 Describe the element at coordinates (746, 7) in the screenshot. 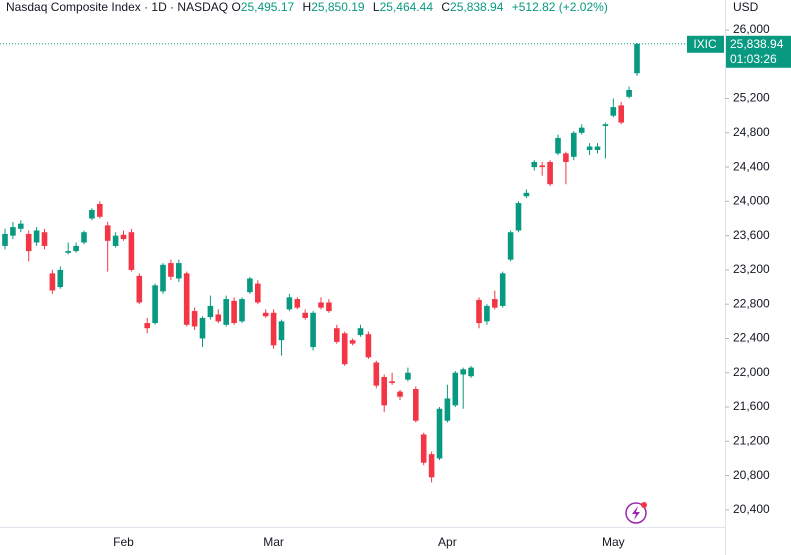

I see `axis-unit: USD` at that location.